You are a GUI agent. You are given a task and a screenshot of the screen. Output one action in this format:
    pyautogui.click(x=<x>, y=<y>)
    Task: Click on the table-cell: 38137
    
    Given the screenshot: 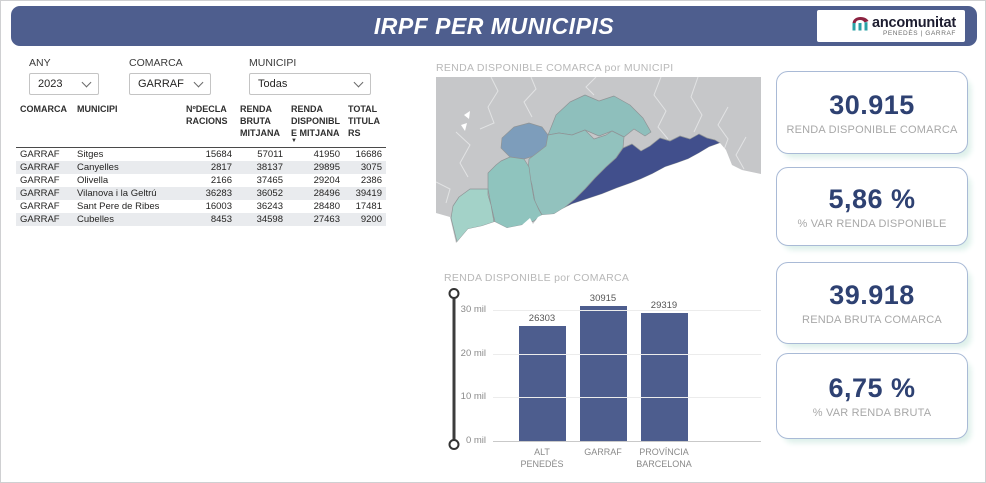 What is the action you would take?
    pyautogui.click(x=269, y=168)
    